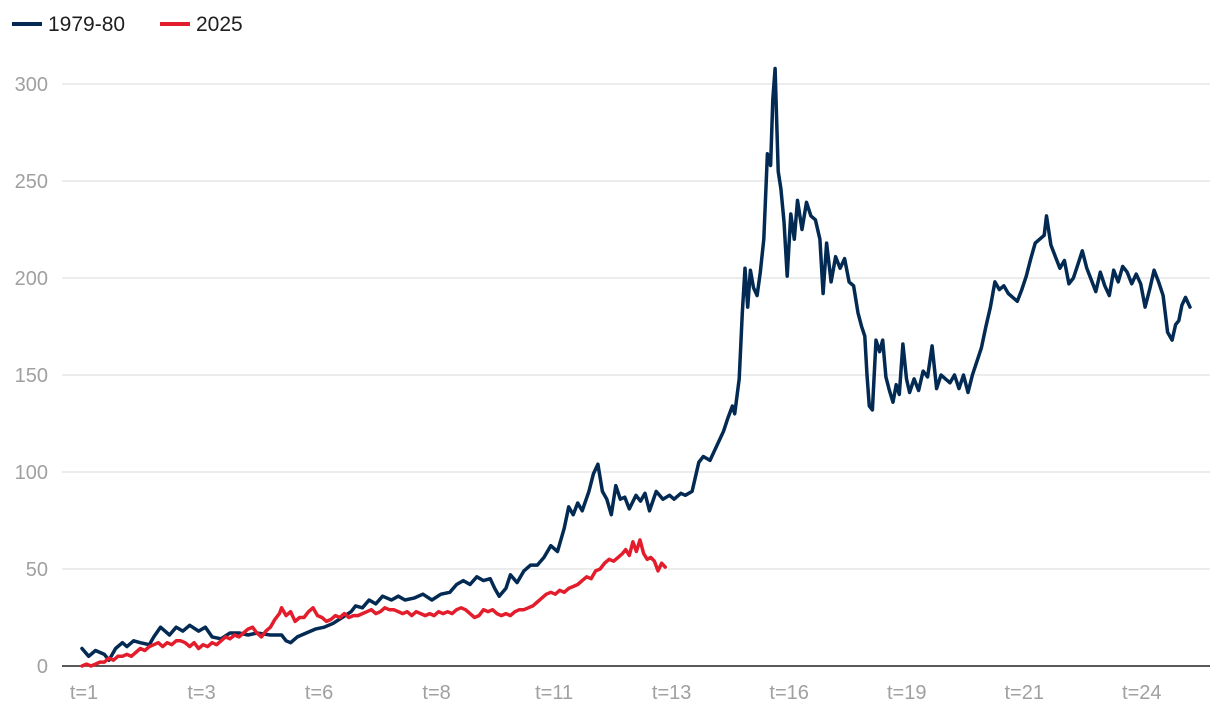 This screenshot has width=1220, height=712. What do you see at coordinates (201, 693) in the screenshot?
I see `x-tick-label-1: t=3` at bounding box center [201, 693].